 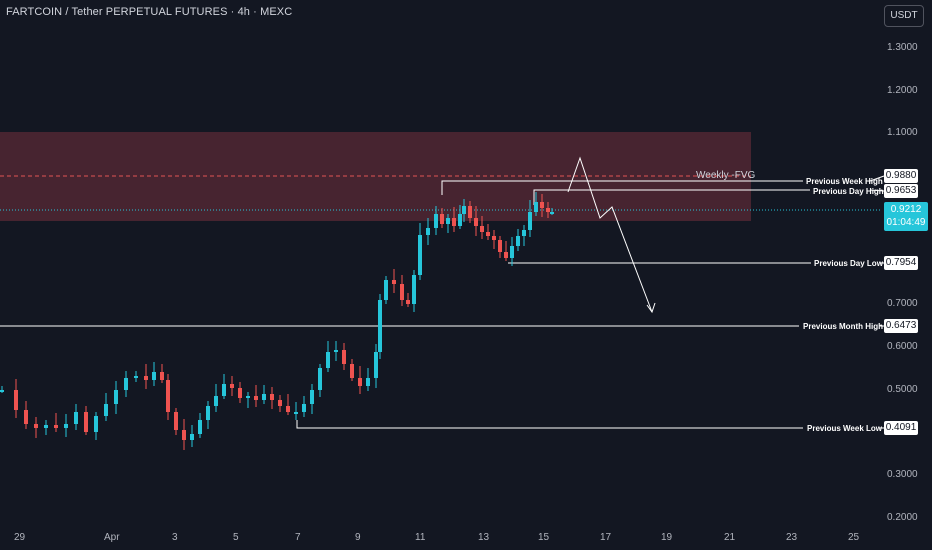 I want to click on time-tick: 15, so click(x=544, y=537).